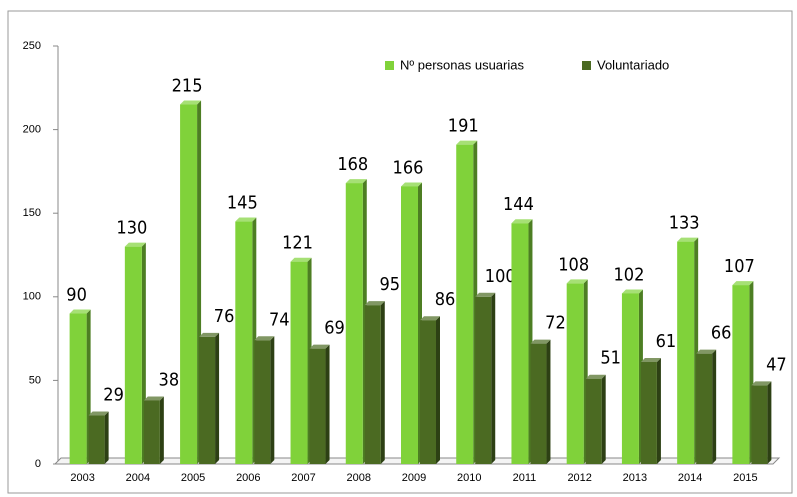 This screenshot has width=797, height=497. Describe the element at coordinates (462, 64) in the screenshot. I see `legend-label: Nº personas usuarias` at that location.